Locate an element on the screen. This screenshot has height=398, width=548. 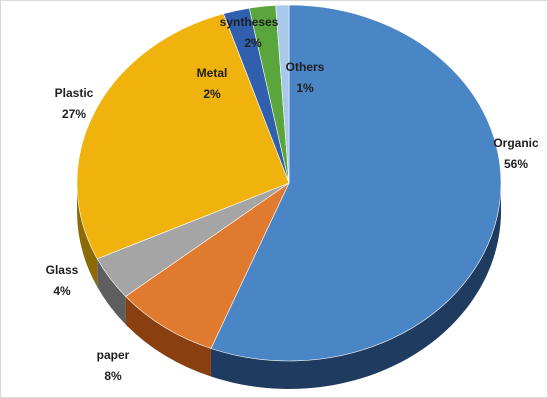
slice-label-organic: Organic is located at coordinates (516, 143).